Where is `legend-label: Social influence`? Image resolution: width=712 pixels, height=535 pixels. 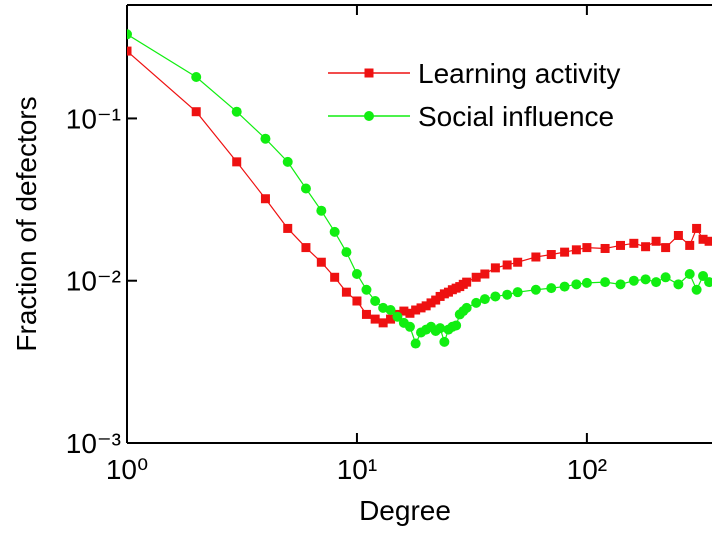
legend-label: Social influence is located at coordinates (516, 116).